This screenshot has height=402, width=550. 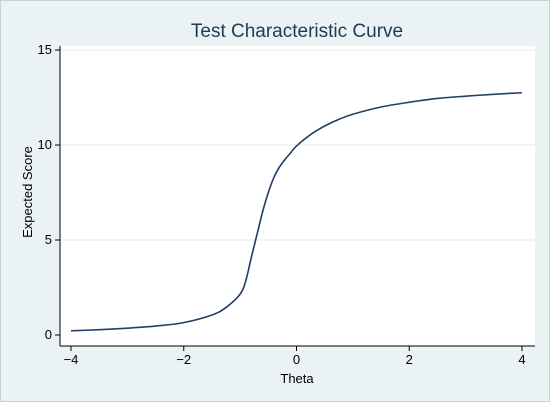 I want to click on x-tick-label: 4, so click(x=521, y=359).